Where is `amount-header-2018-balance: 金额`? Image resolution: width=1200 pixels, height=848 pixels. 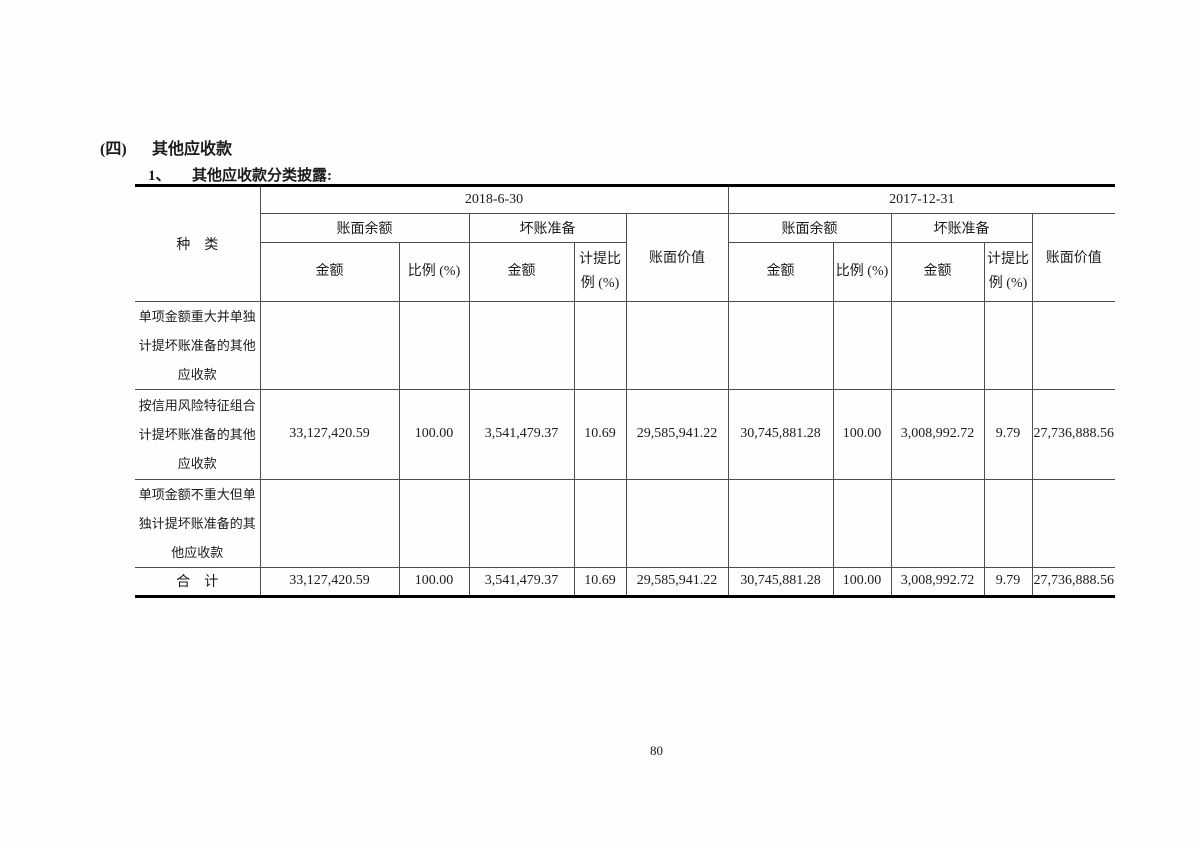
amount-header-2018-balance: 金额 is located at coordinates (330, 271).